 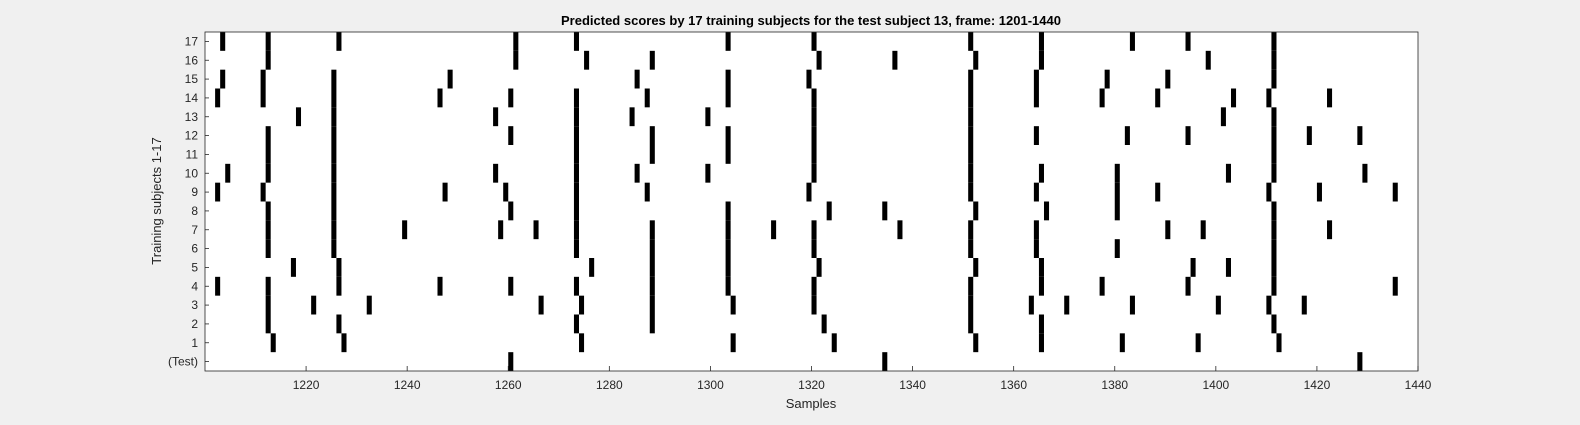 What do you see at coordinates (912, 385) in the screenshot?
I see `x-tick-label: 1340` at bounding box center [912, 385].